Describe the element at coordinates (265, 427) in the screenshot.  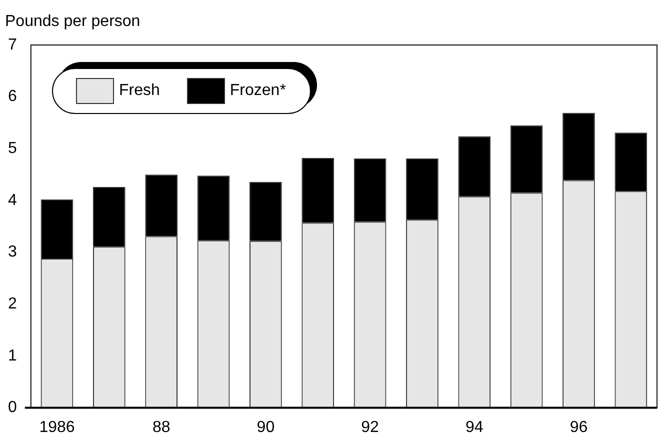
I see `x-tick-label: 90` at that location.